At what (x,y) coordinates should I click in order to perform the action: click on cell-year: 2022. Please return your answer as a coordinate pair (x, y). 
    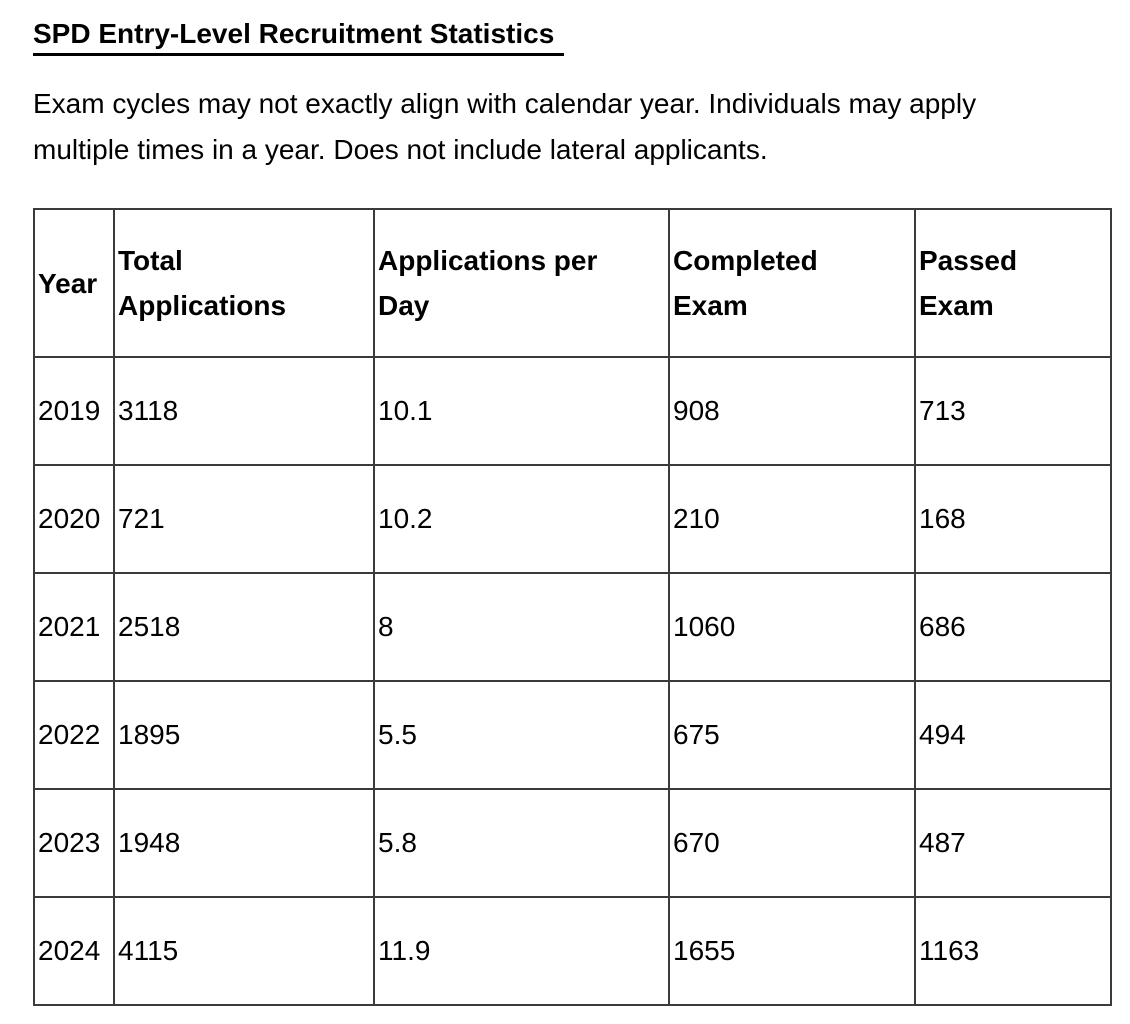
    Looking at the image, I should click on (74, 735).